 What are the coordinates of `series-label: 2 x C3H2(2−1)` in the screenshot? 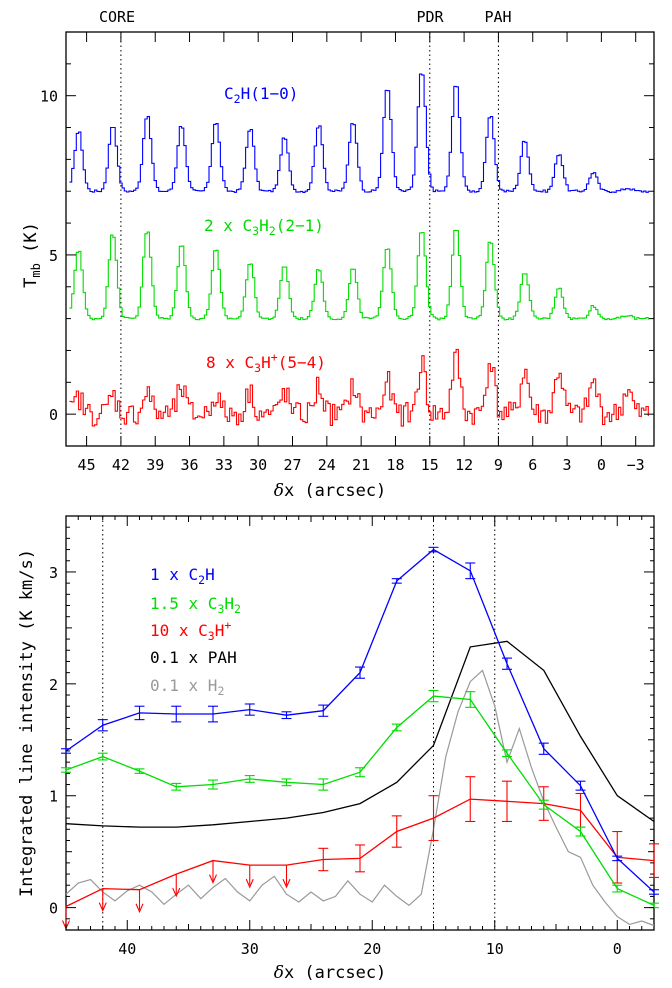 It's located at (264, 227).